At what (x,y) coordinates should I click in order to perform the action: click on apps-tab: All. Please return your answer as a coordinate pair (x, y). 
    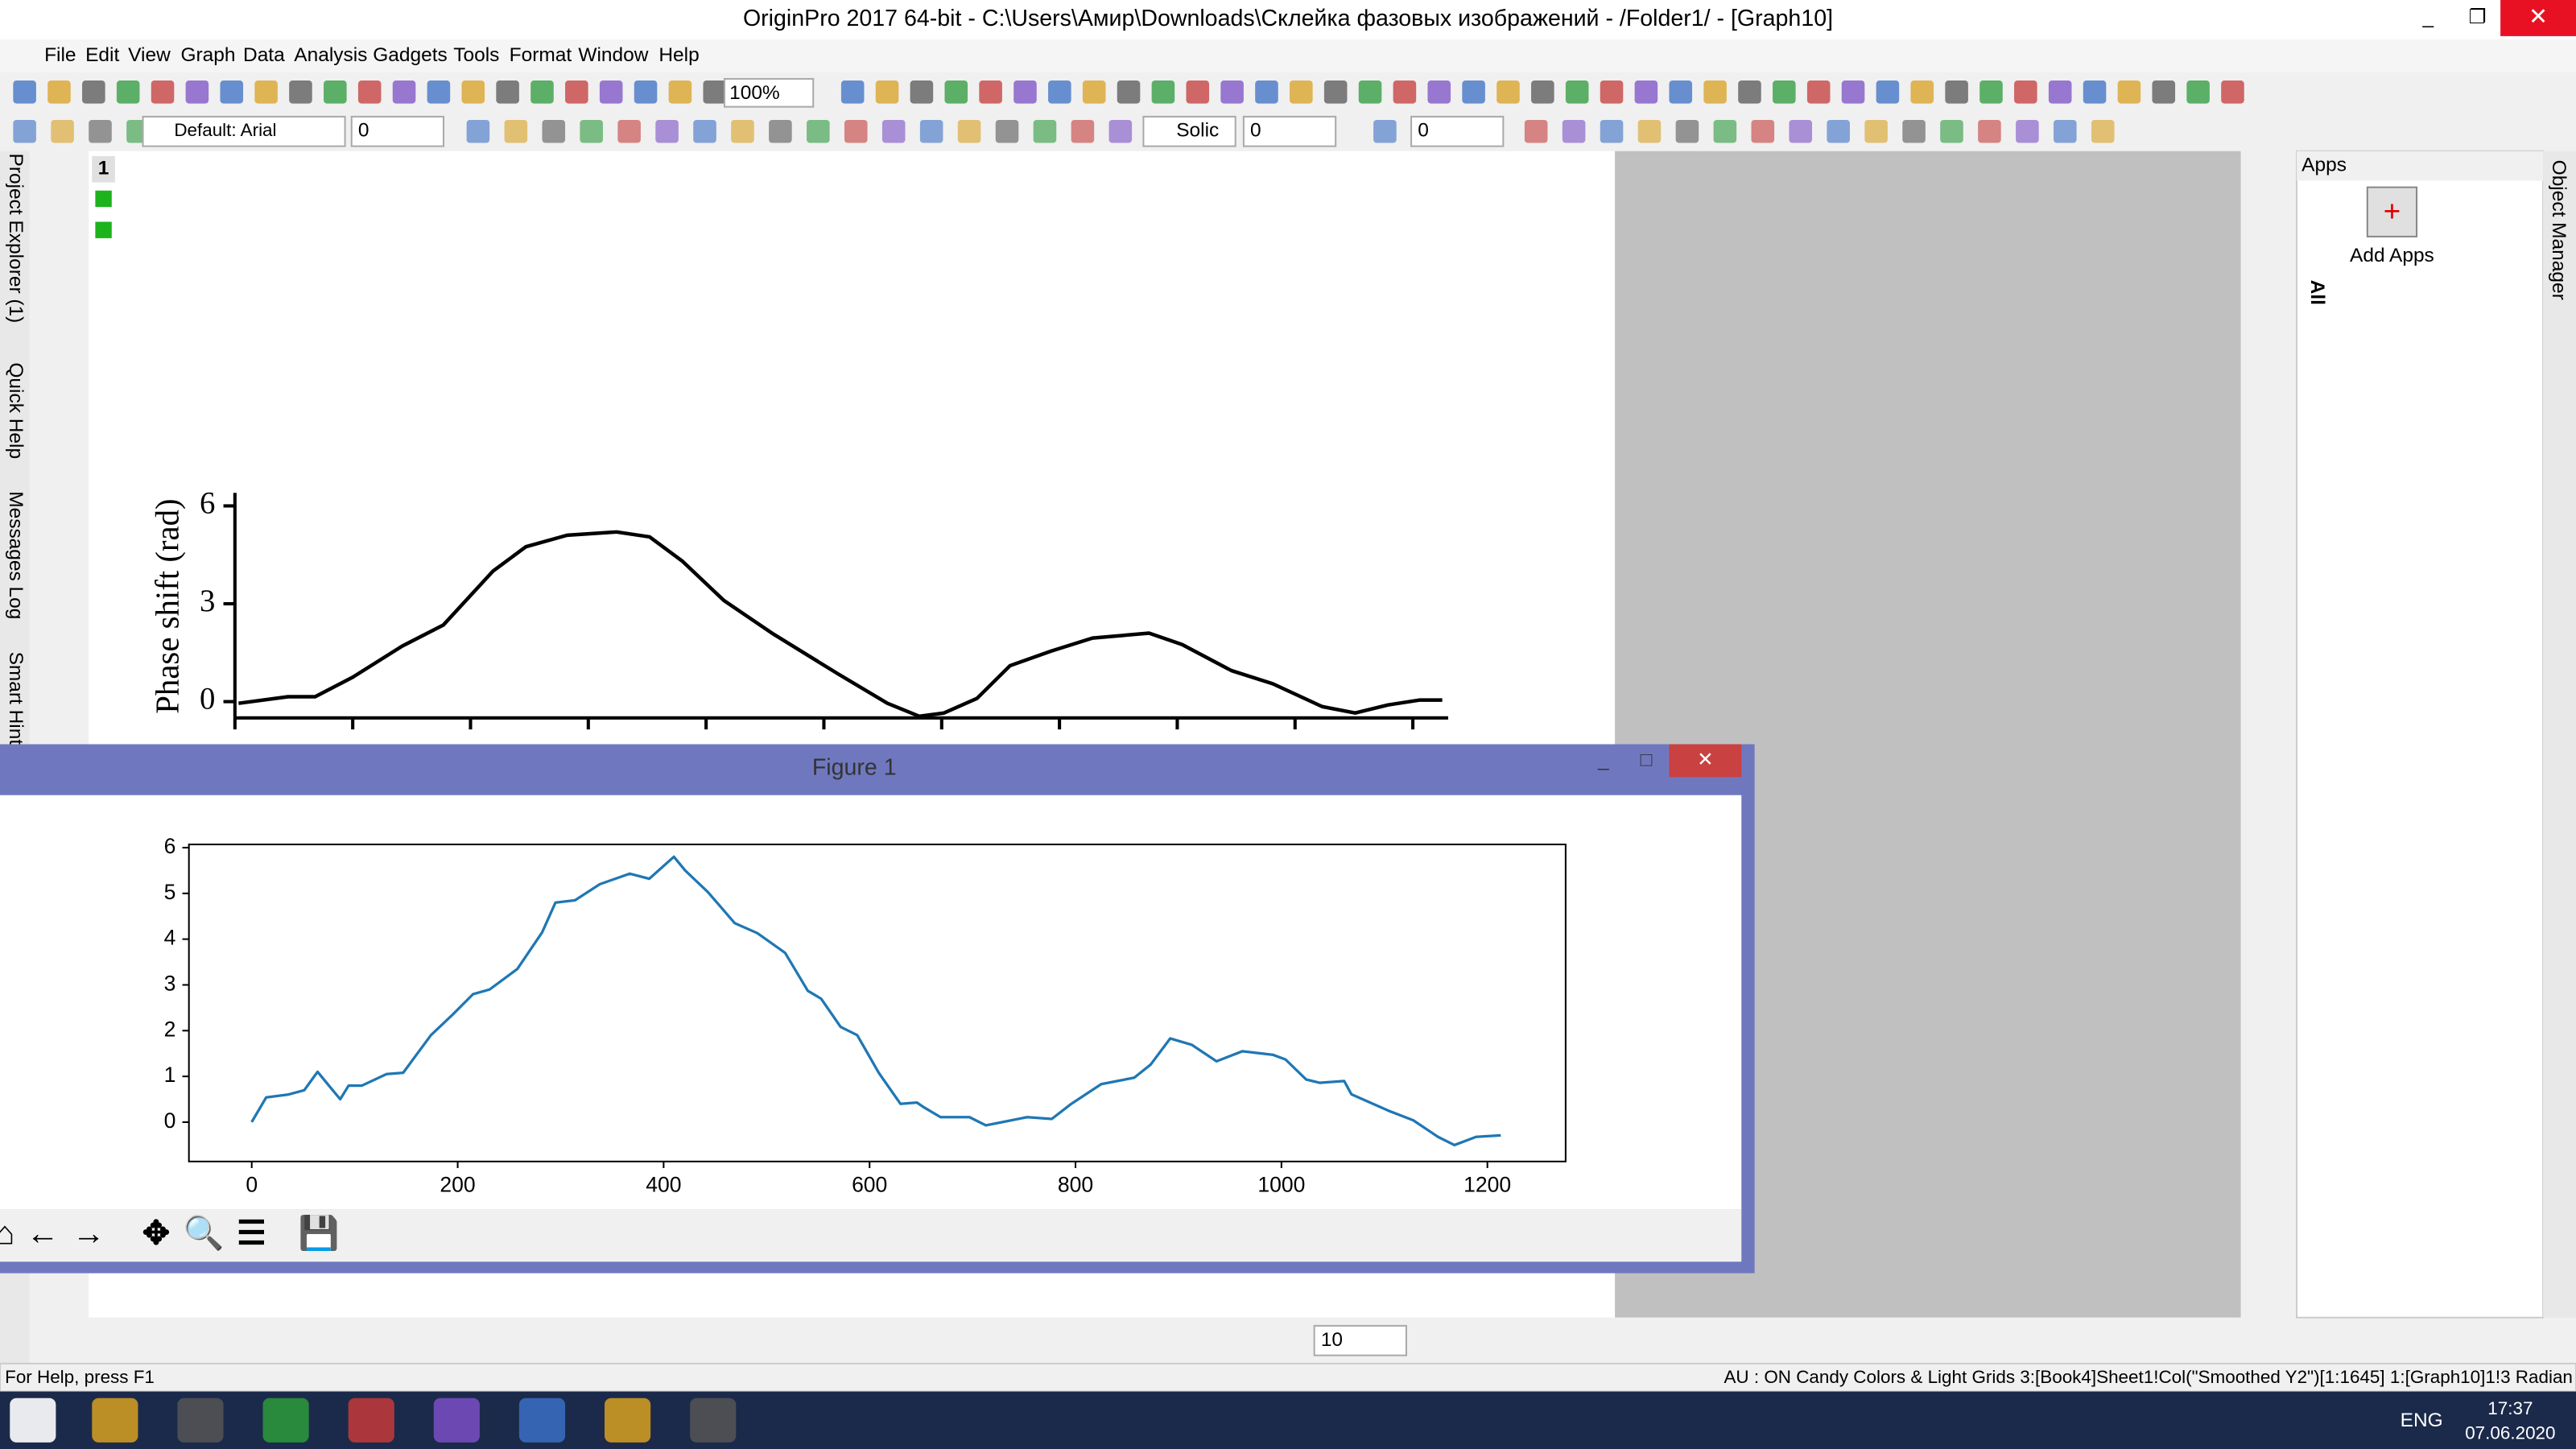
    Looking at the image, I should click on (2317, 292).